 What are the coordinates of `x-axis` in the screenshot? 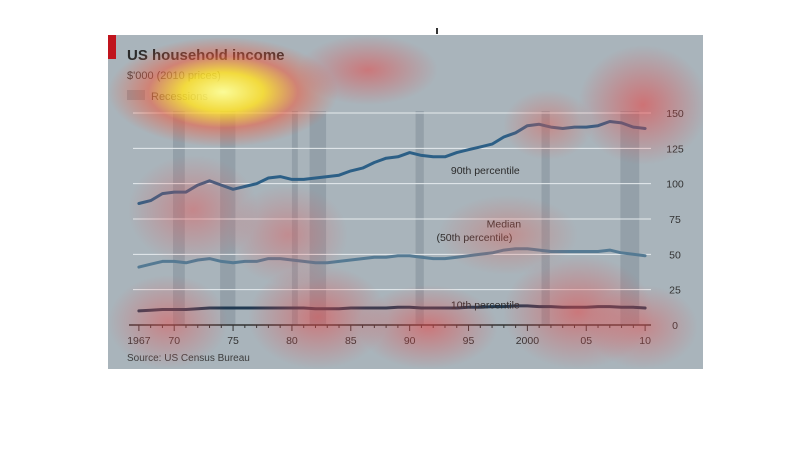 It's located at (390, 327).